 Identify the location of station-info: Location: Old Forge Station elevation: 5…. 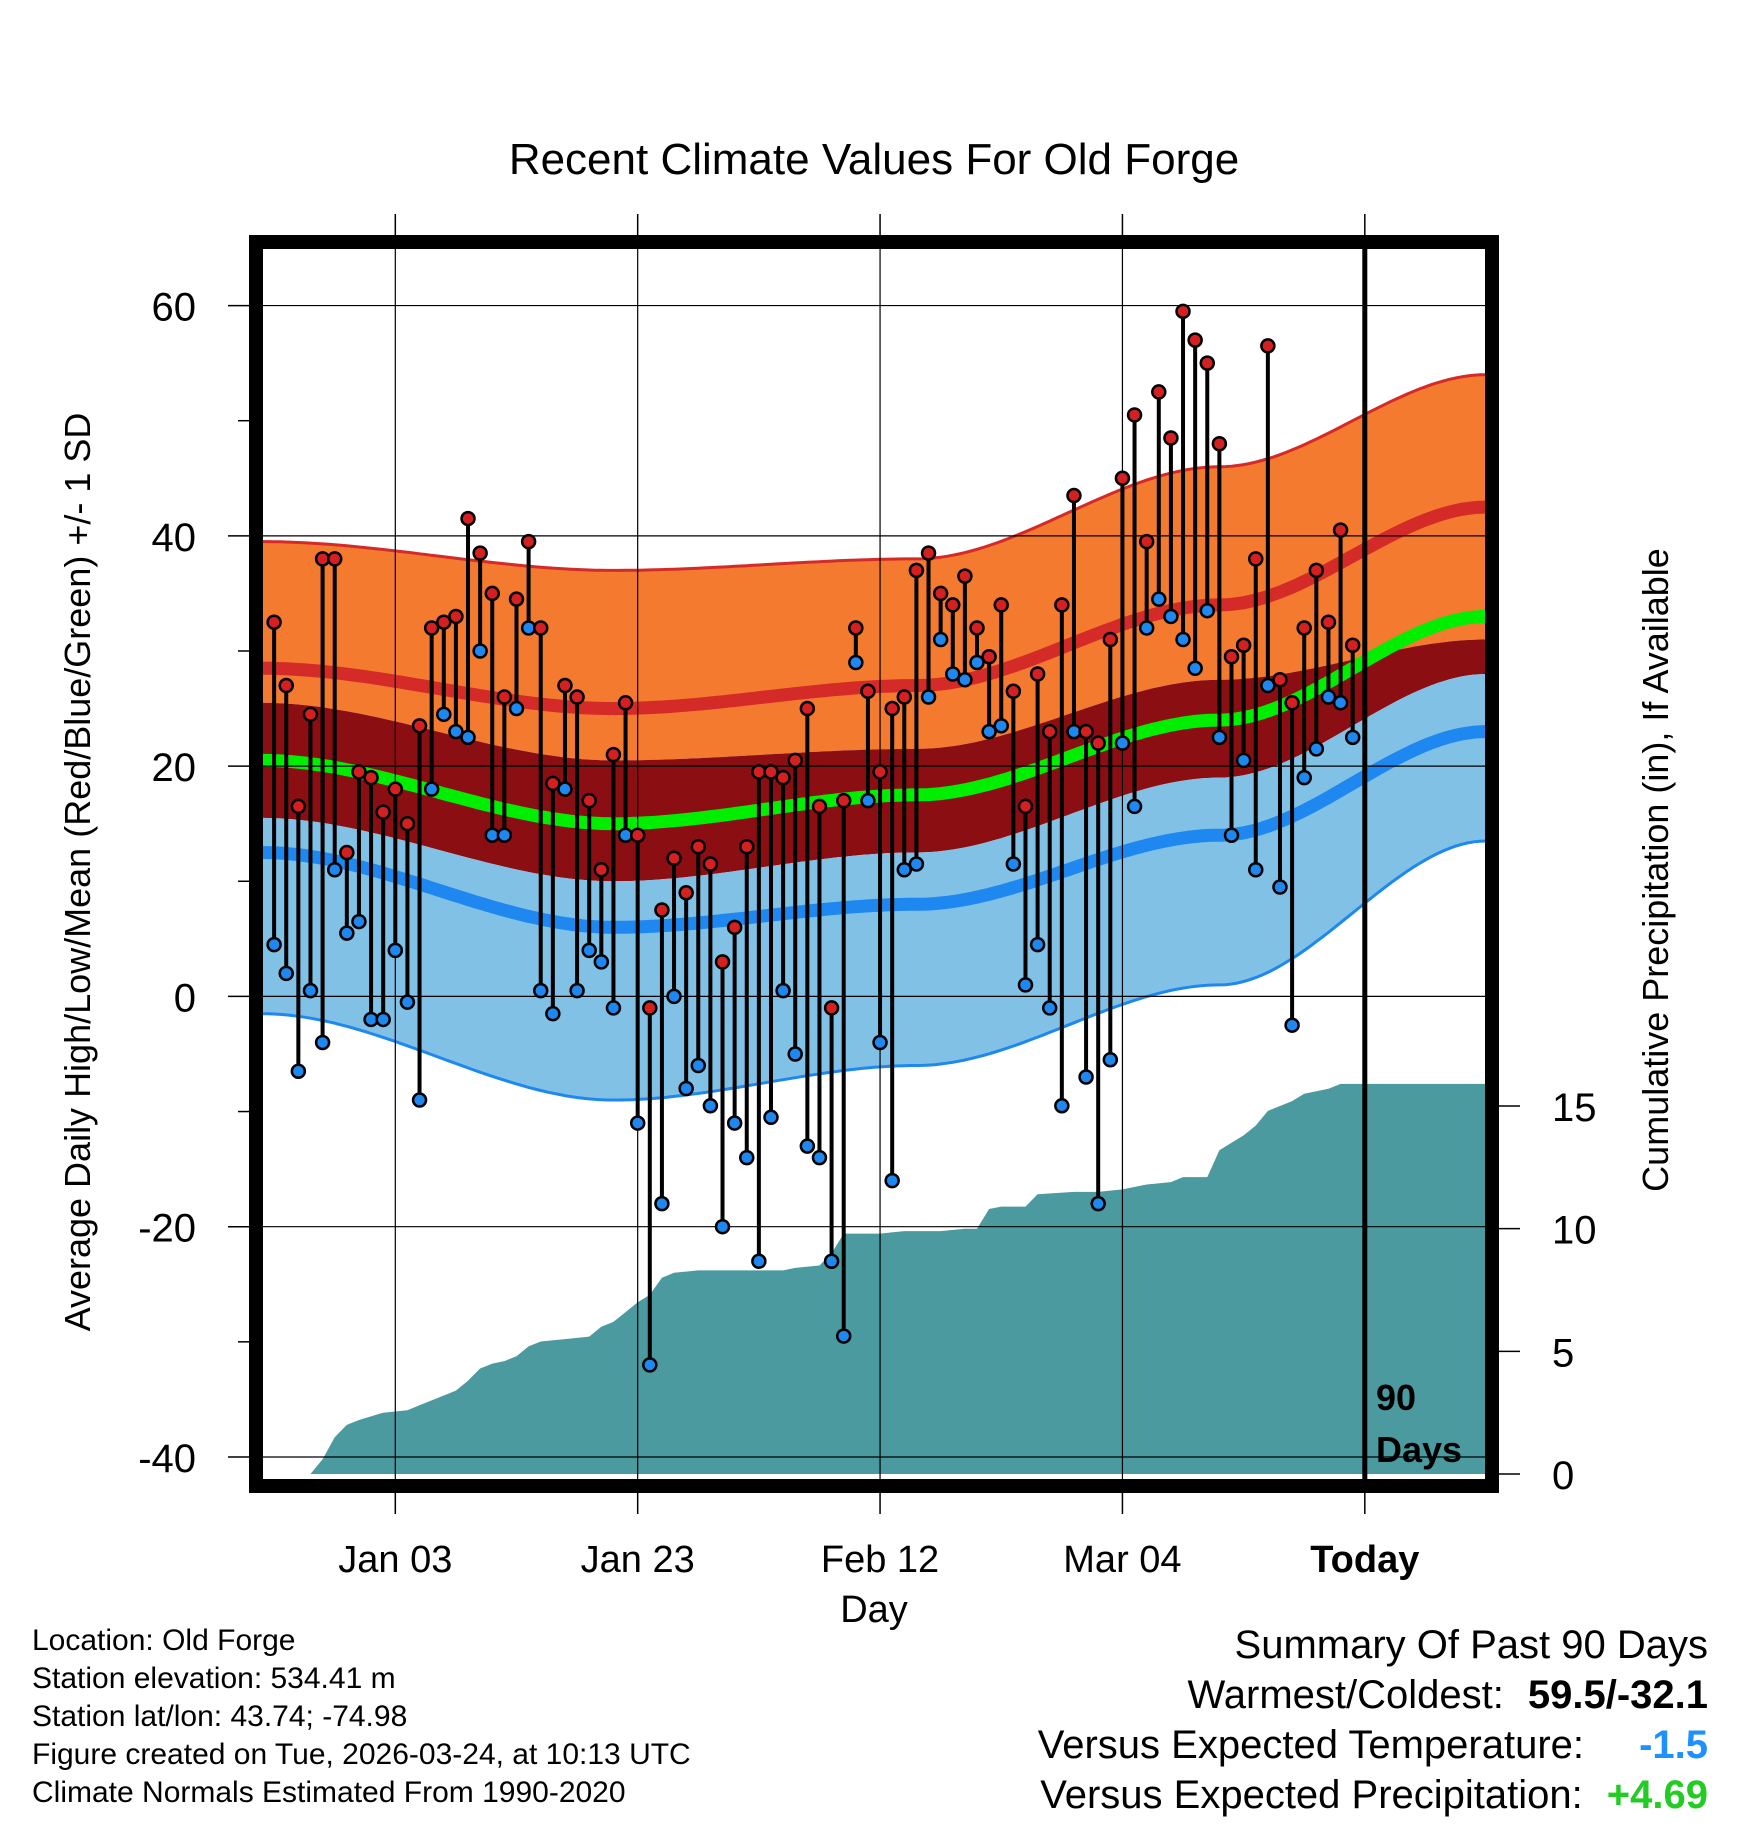
(361, 1717).